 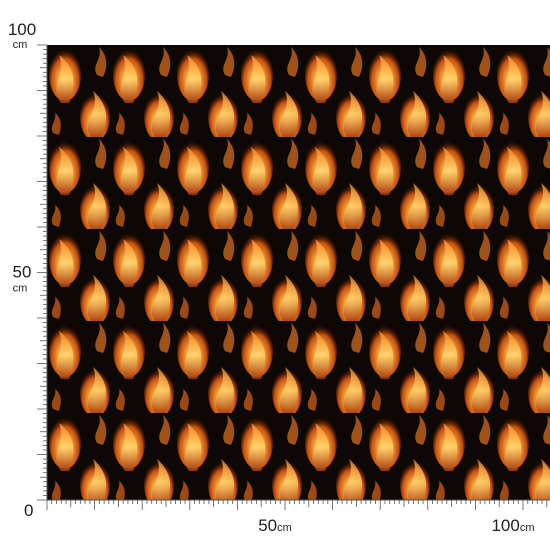 I want to click on ruler-label: 100cm, so click(x=512, y=525).